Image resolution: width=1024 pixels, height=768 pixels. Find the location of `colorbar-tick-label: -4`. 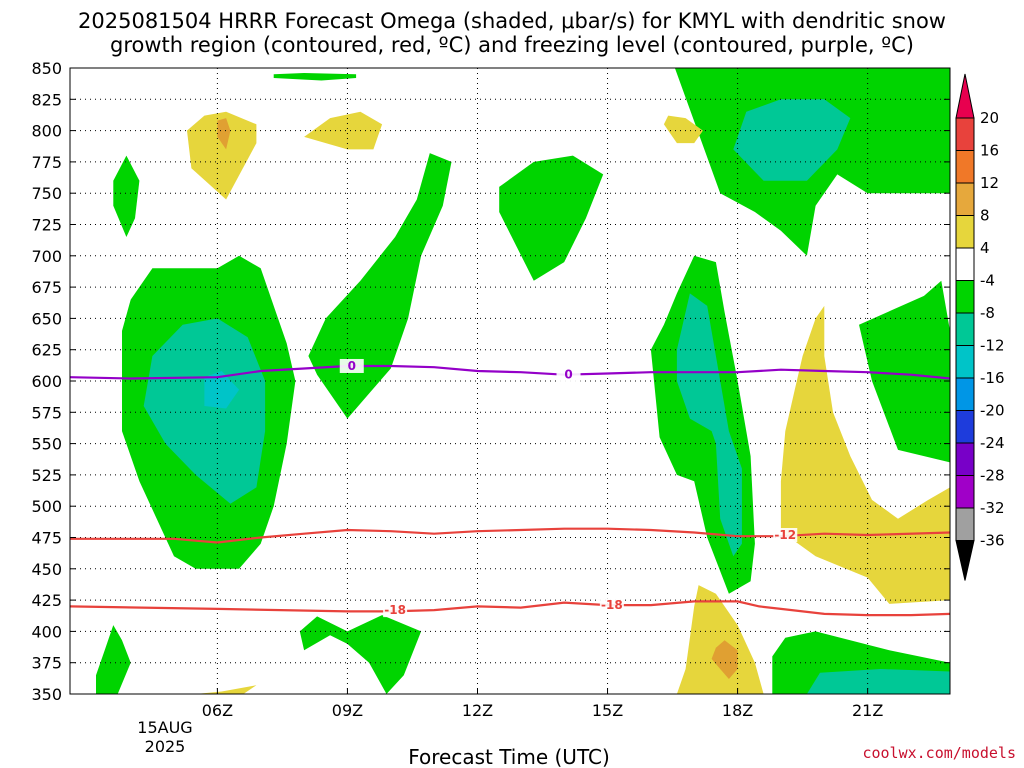

colorbar-tick-label: -4 is located at coordinates (987, 281).